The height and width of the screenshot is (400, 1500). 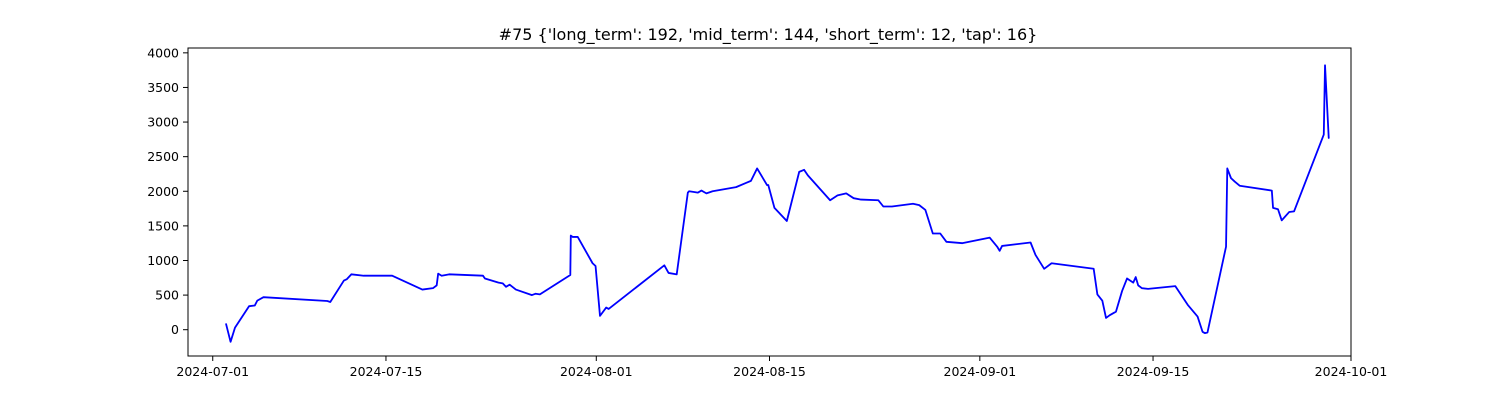 I want to click on x-tick-label: 2024-07-01, so click(x=212, y=371).